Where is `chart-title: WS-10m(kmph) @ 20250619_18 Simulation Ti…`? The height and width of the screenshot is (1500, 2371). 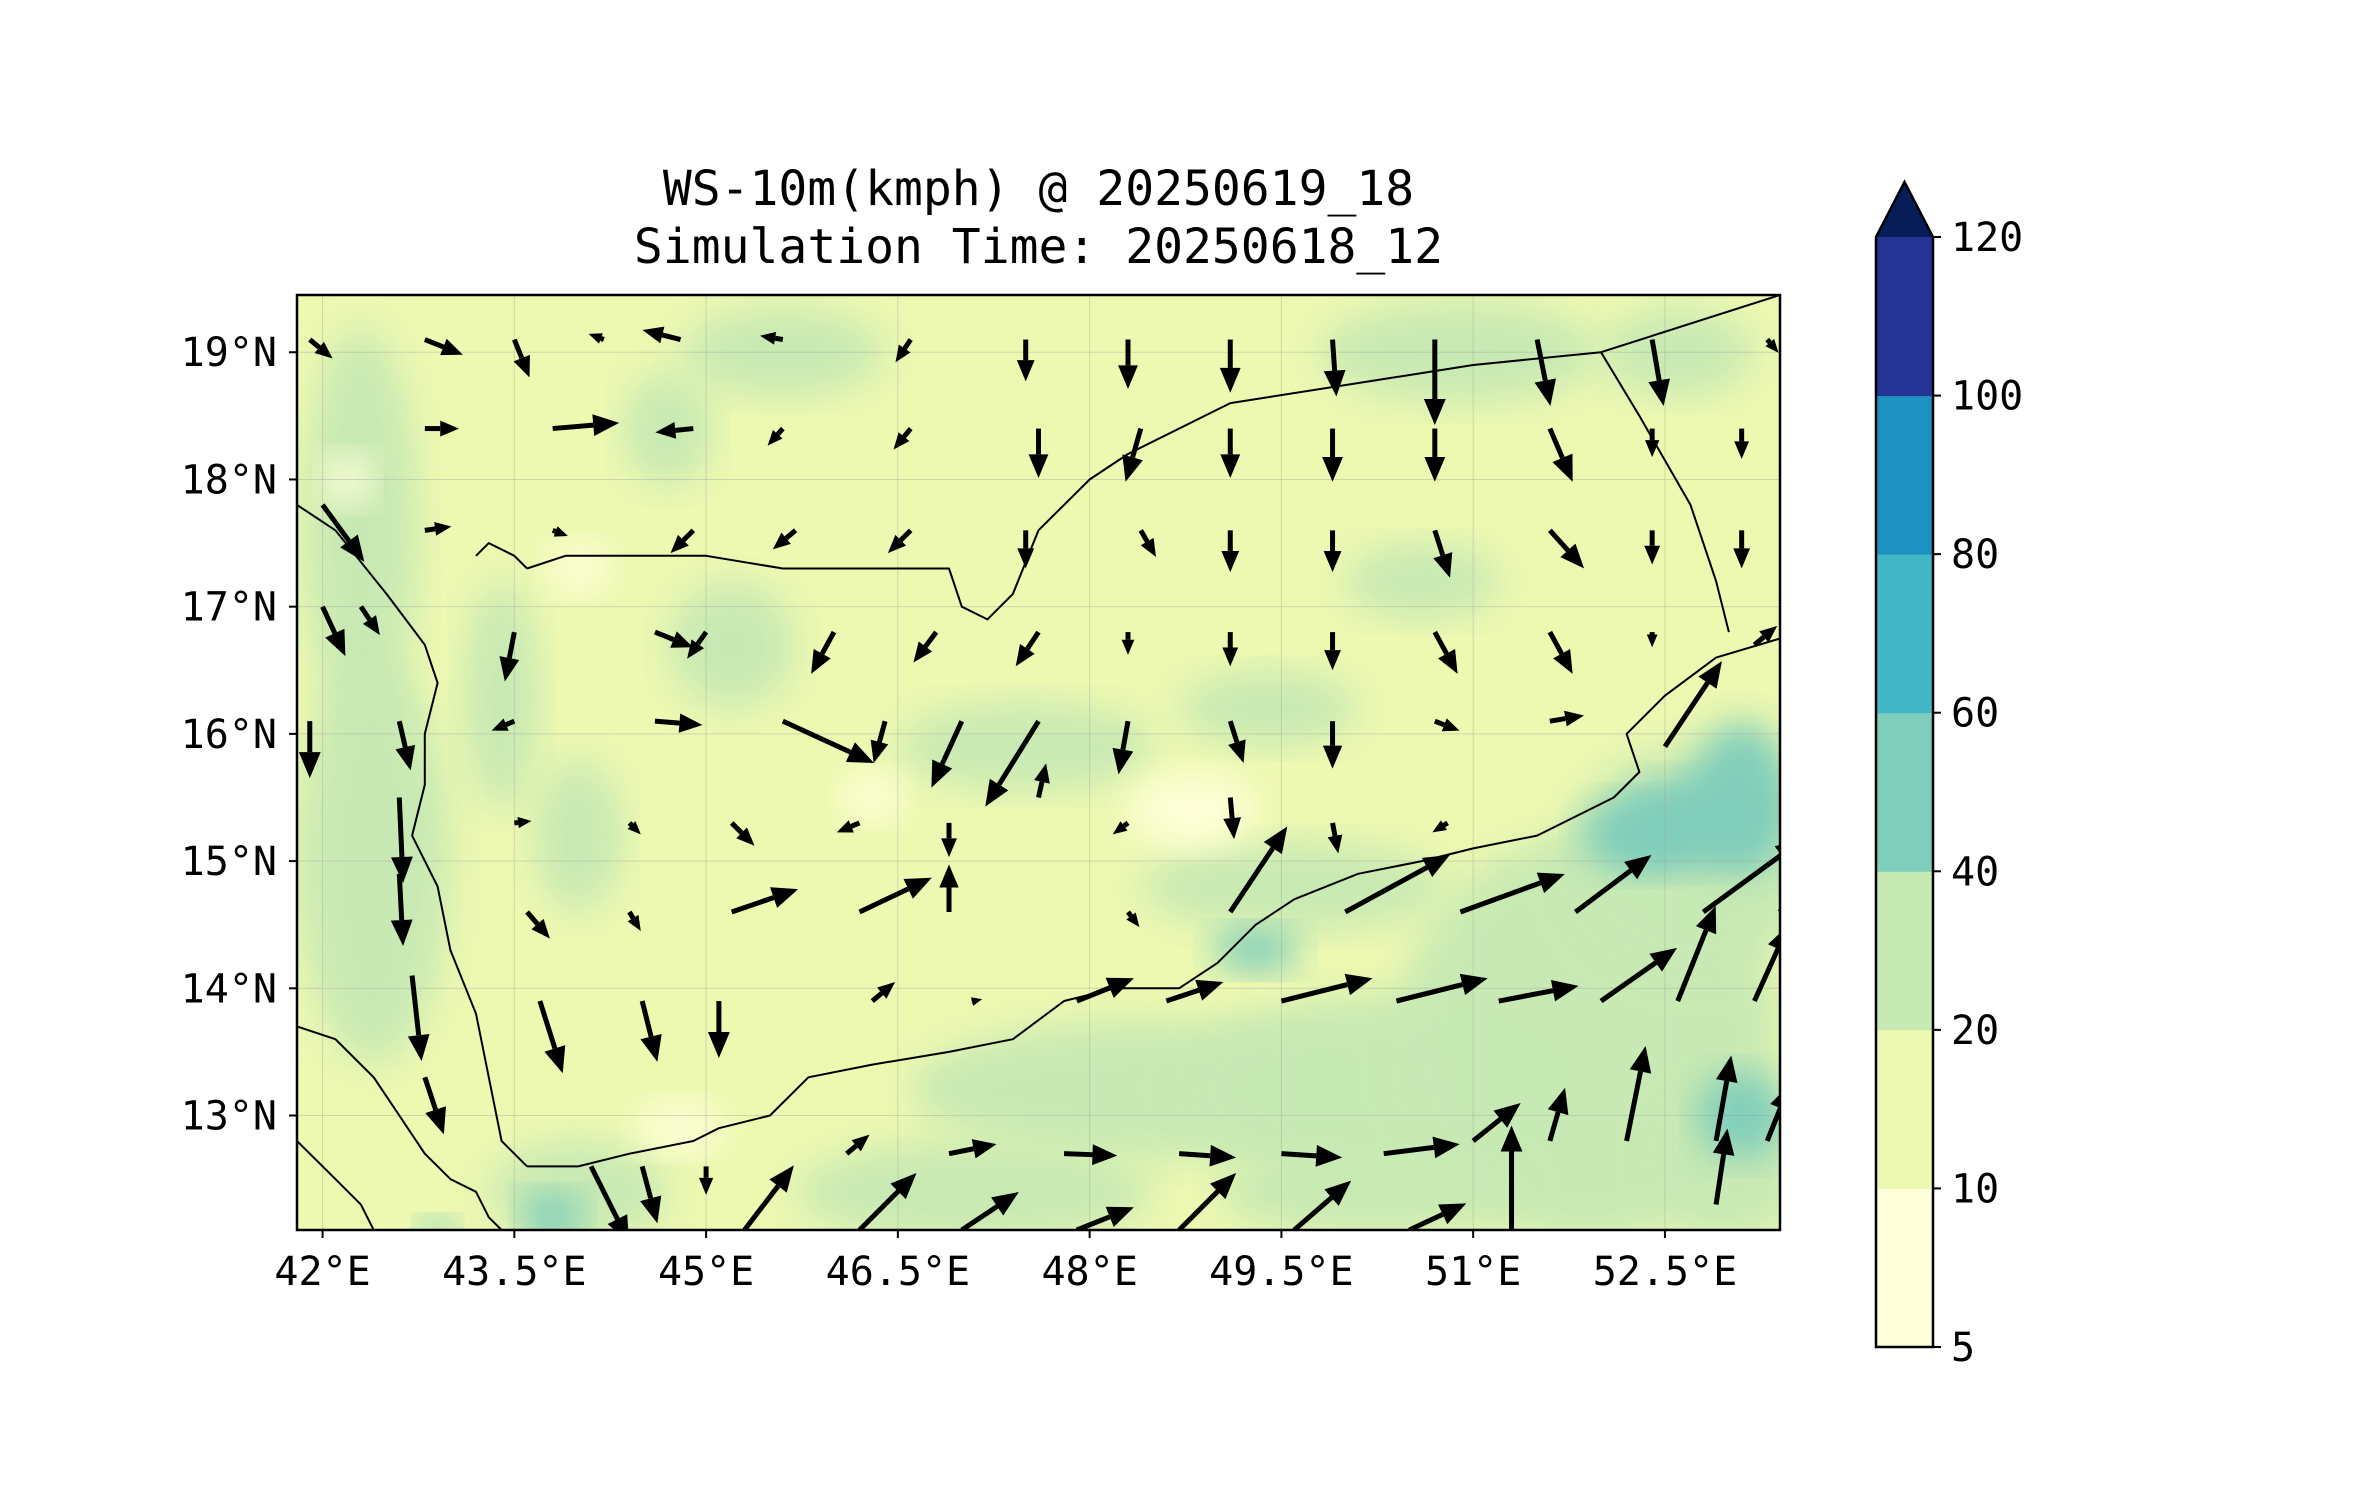 chart-title: WS-10m(kmph) @ 20250619_18 Simulation Ti… is located at coordinates (1038, 218).